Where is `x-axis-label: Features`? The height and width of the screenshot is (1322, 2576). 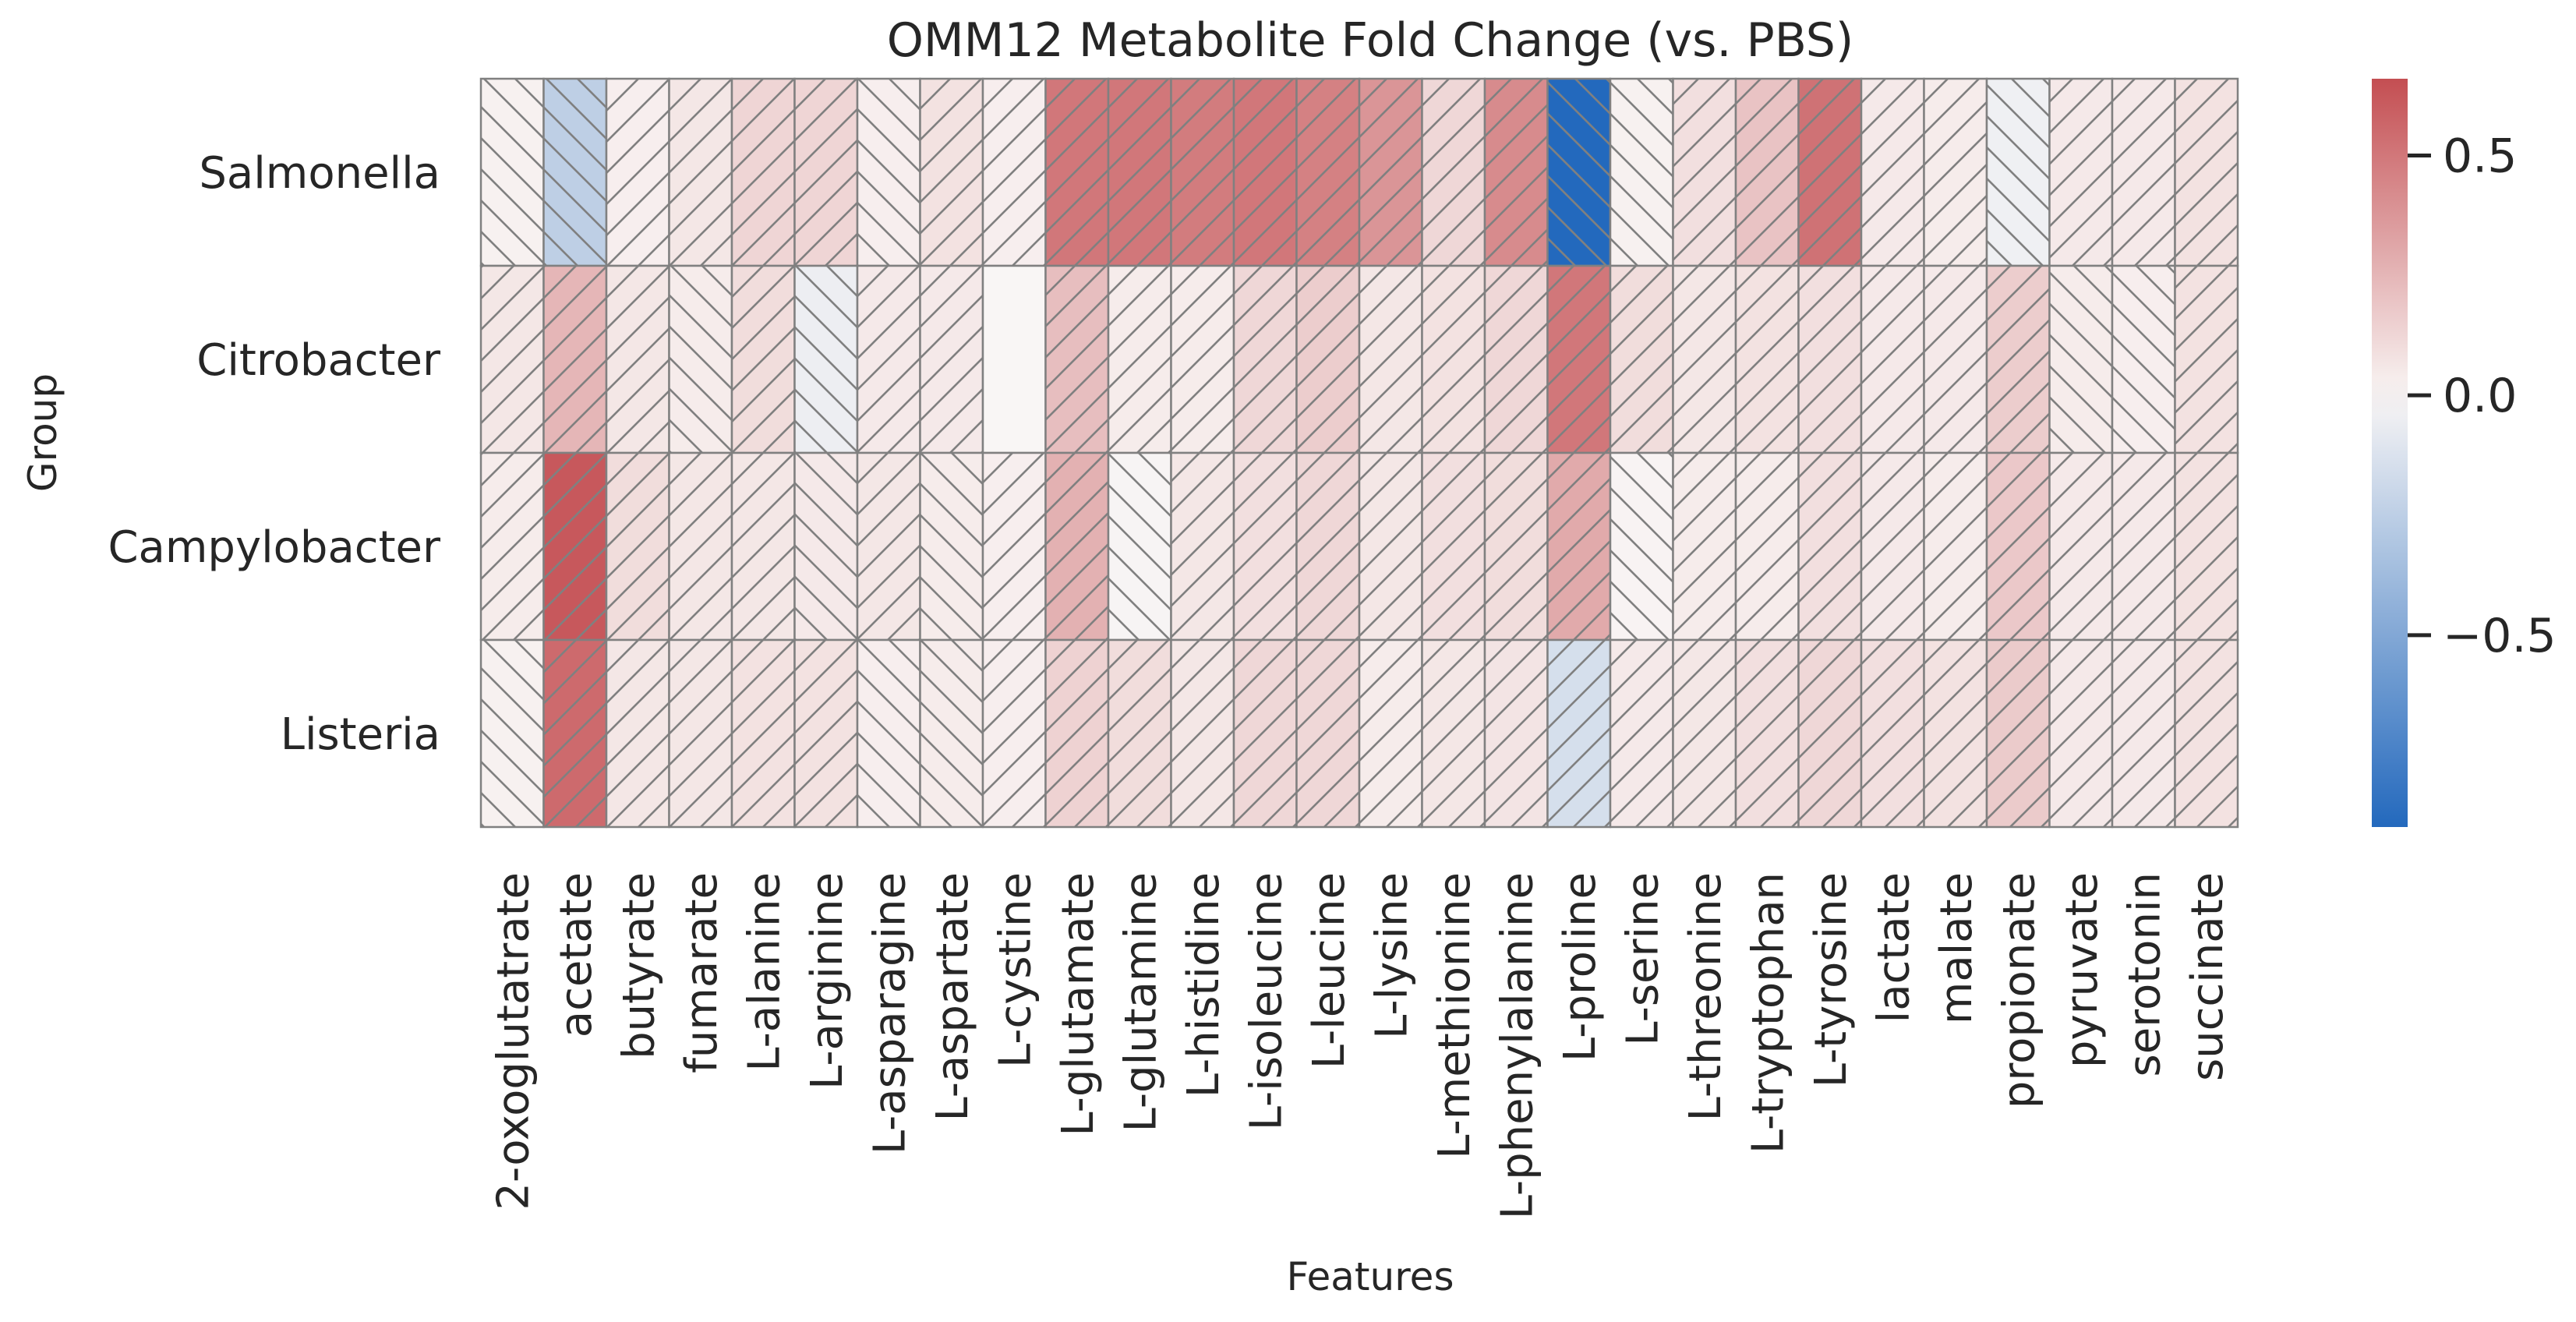
x-axis-label: Features is located at coordinates (1370, 1276).